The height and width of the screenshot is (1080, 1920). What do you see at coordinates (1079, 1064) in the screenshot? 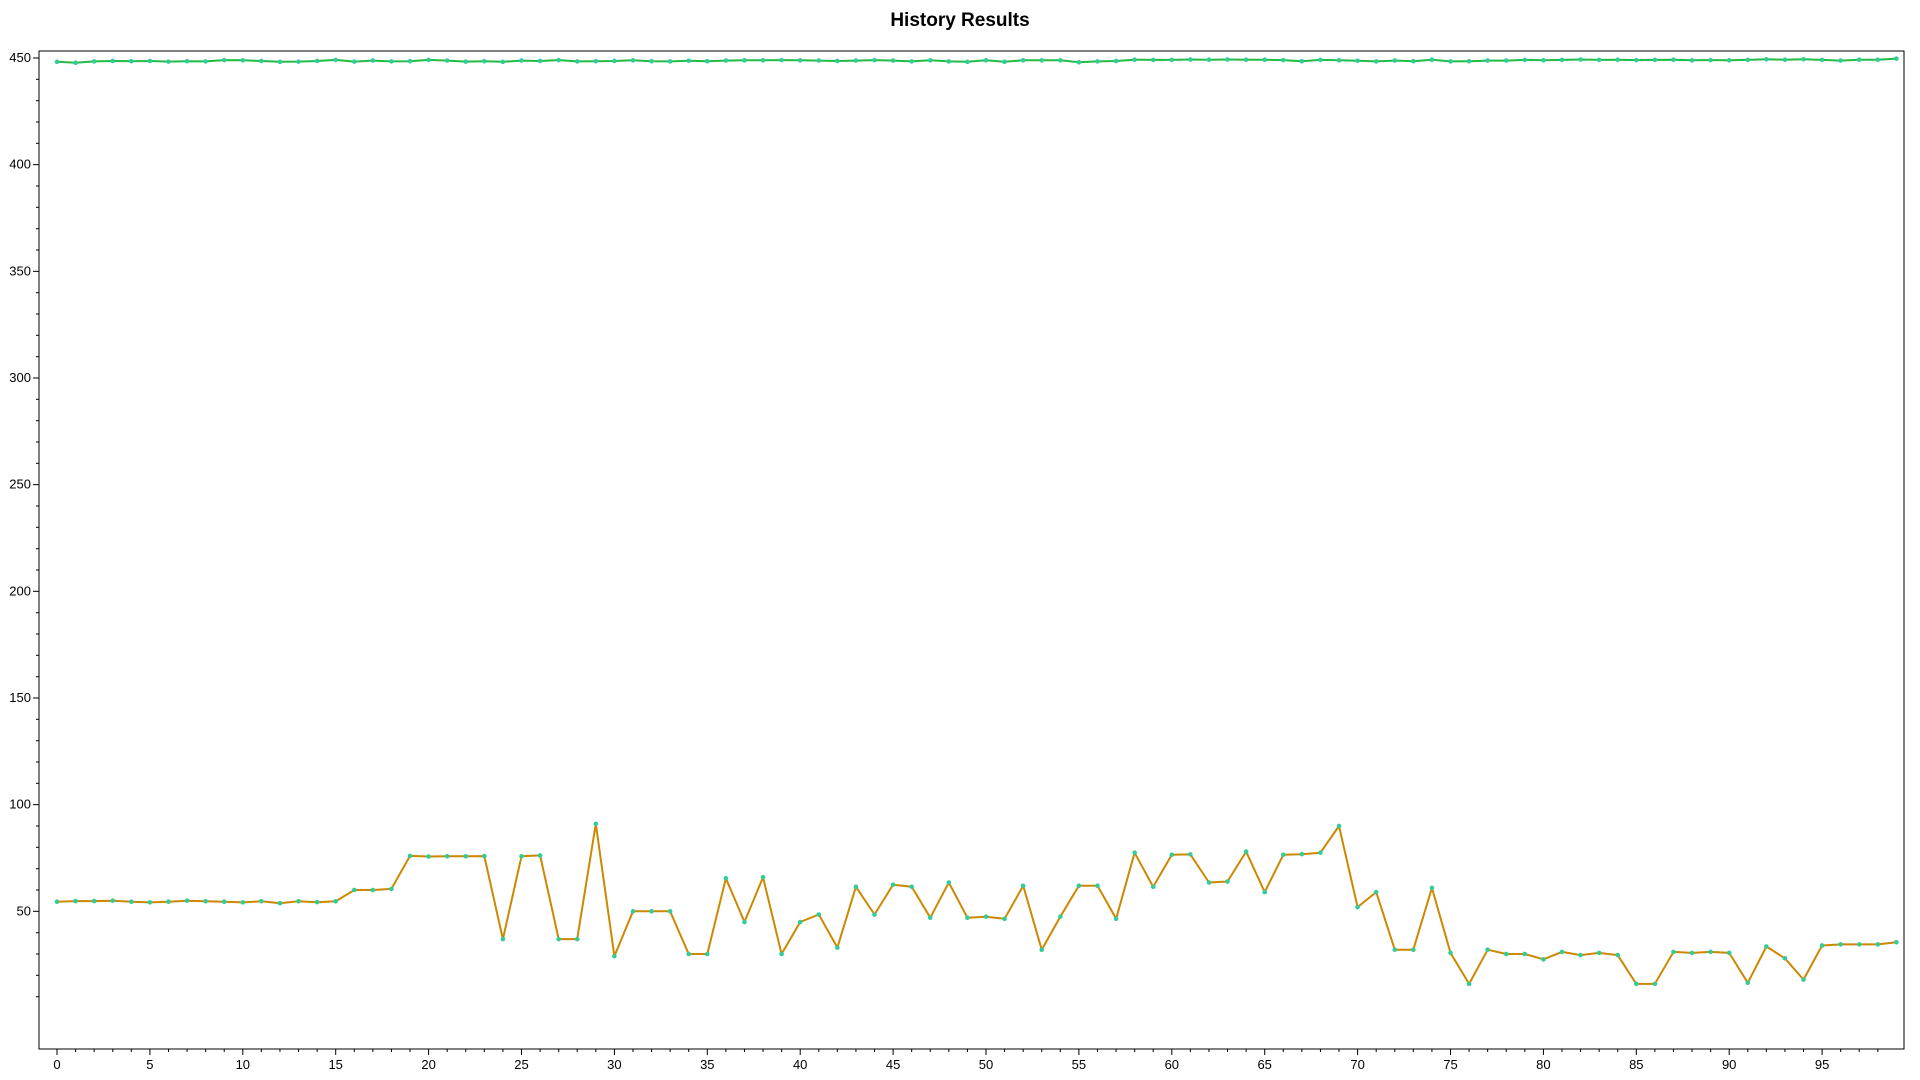
I see `x-tick-label: 55` at bounding box center [1079, 1064].